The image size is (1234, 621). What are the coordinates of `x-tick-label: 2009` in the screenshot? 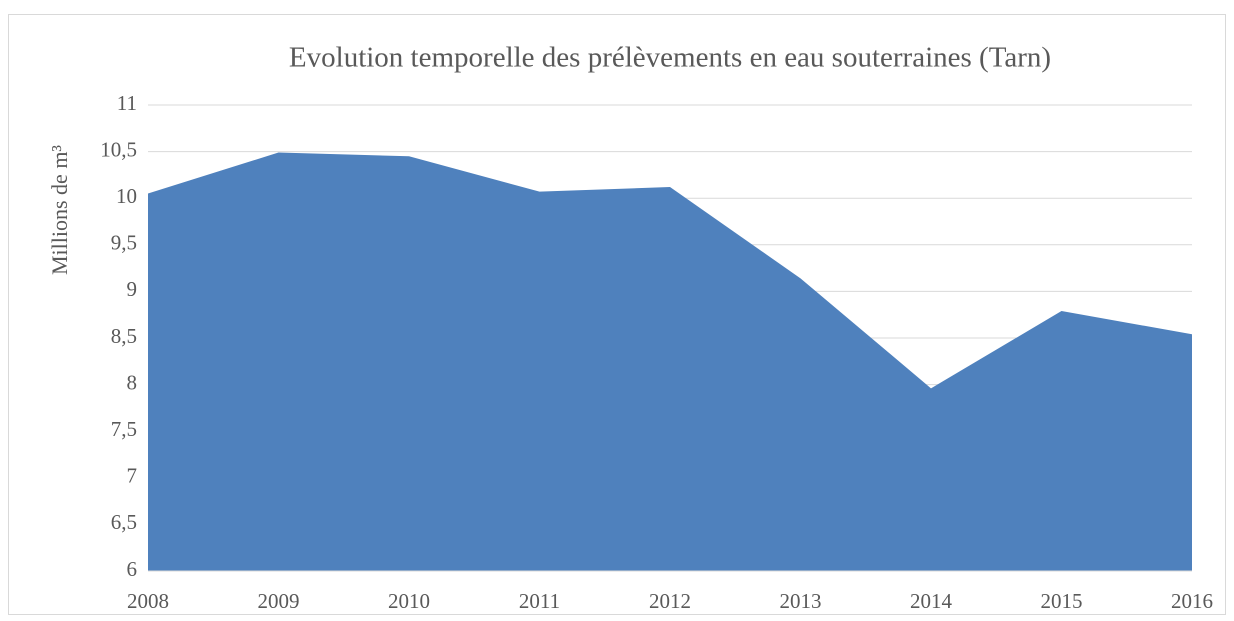 It's located at (279, 601).